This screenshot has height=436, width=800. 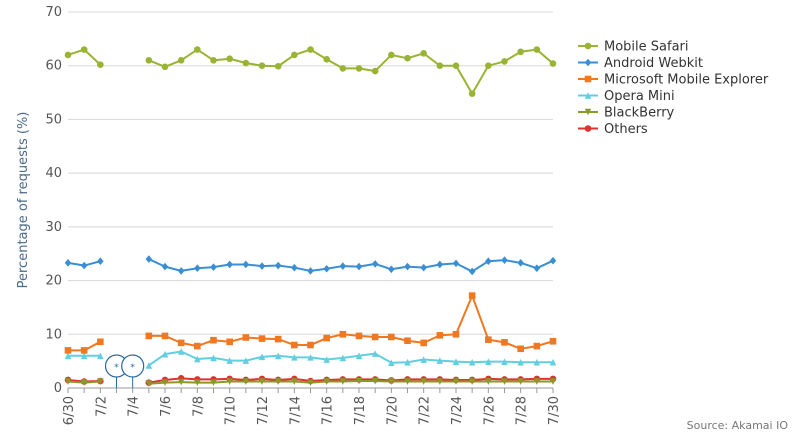 What do you see at coordinates (673, 80) in the screenshot?
I see `legend-item-microsoft-mobile-explorer: Microsoft Mobile Explorer` at bounding box center [673, 80].